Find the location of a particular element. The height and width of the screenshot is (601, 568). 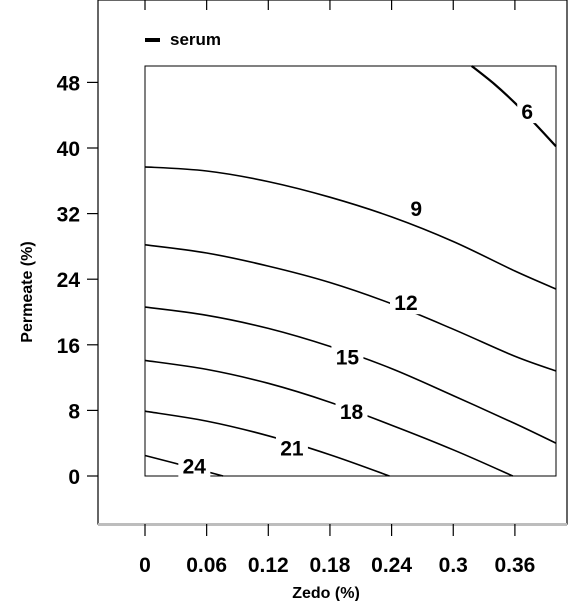

x-axis-title: Zedo (%) is located at coordinates (326, 593).